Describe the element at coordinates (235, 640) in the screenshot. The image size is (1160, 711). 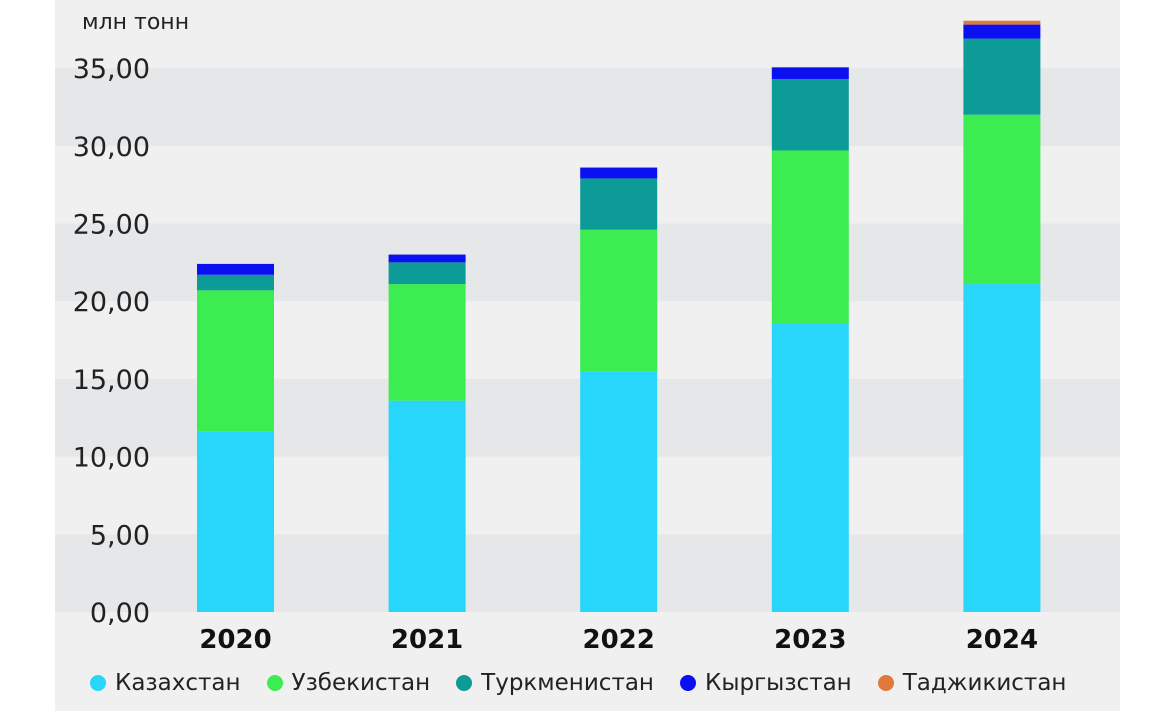
I see `x-tick-label: 2020` at that location.